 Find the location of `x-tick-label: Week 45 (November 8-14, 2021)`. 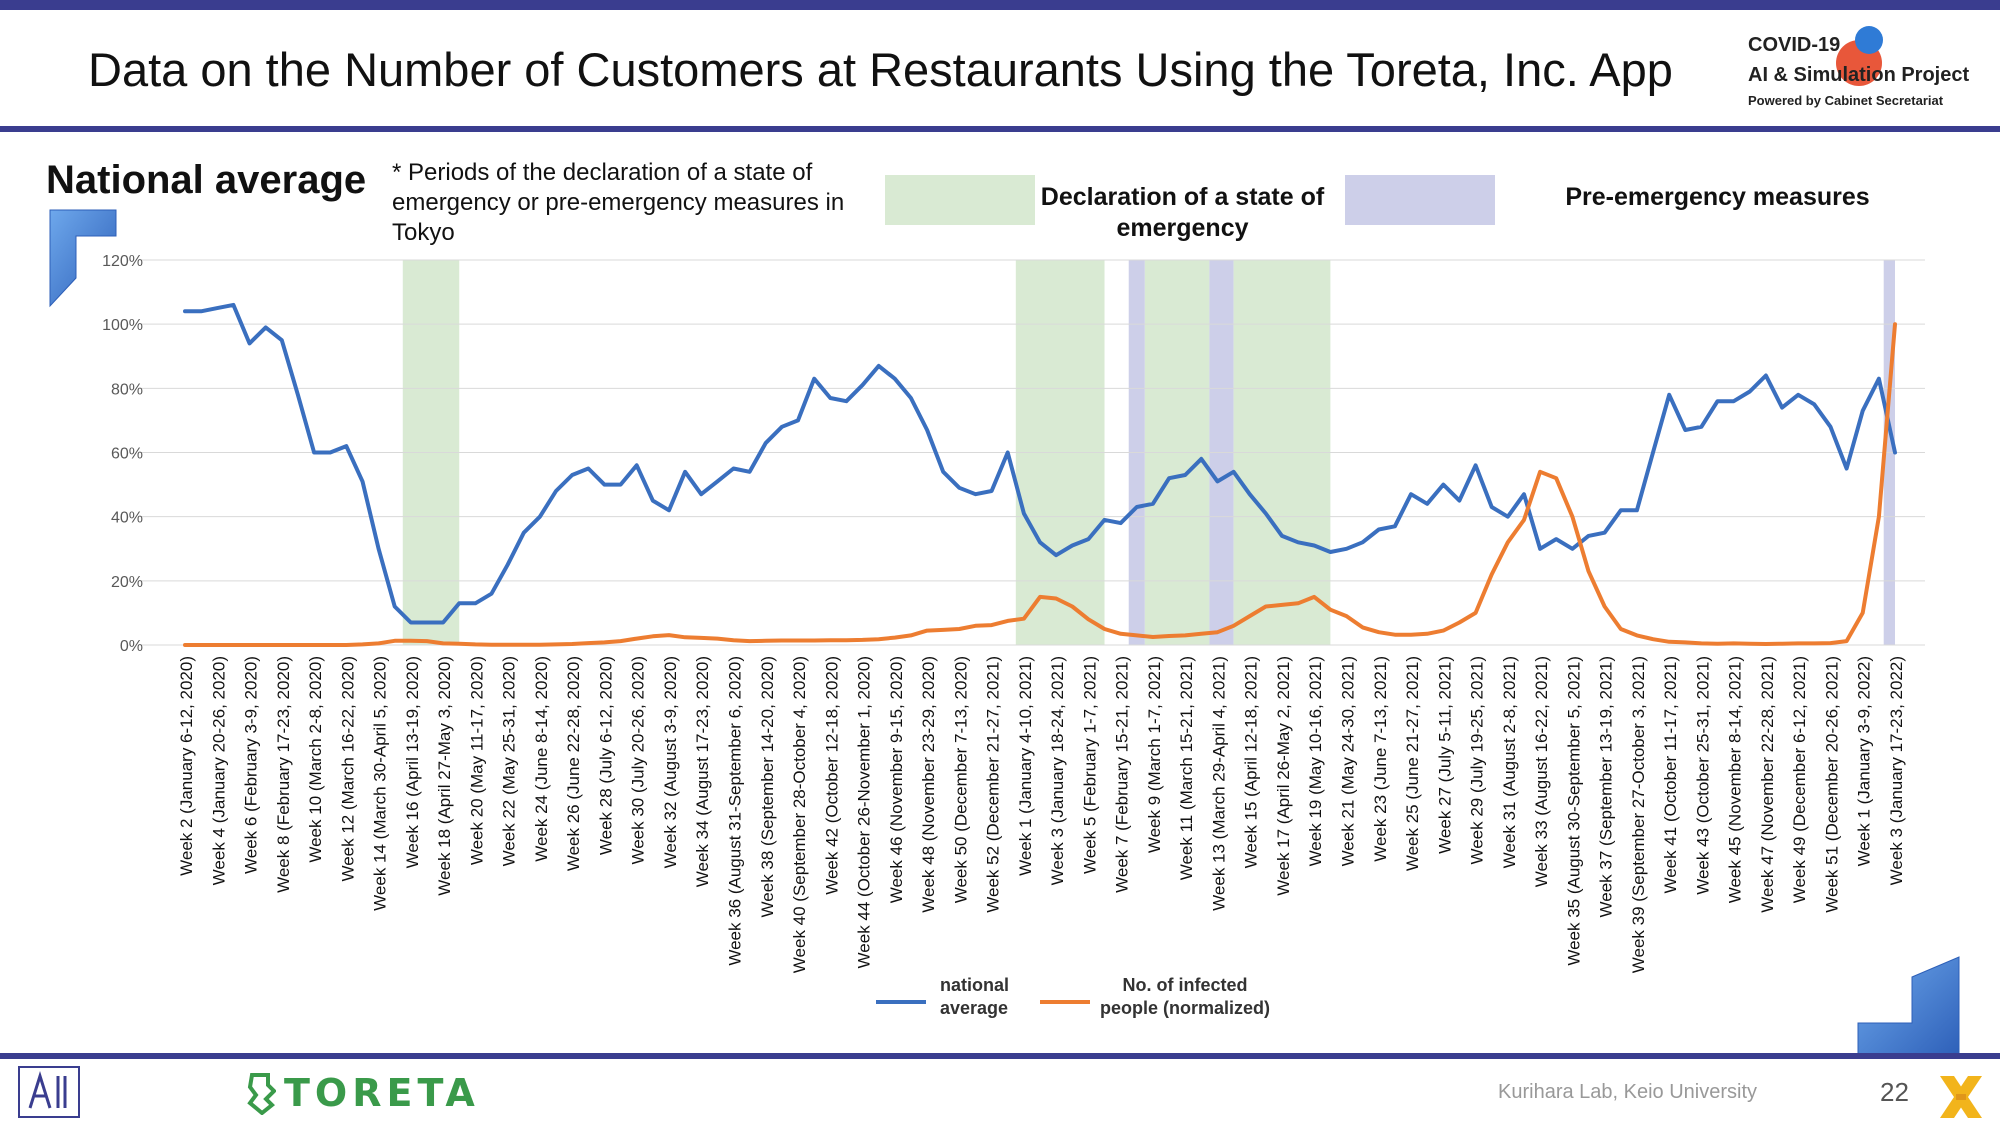

x-tick-label: Week 45 (November 8-14, 2021) is located at coordinates (1735, 779).